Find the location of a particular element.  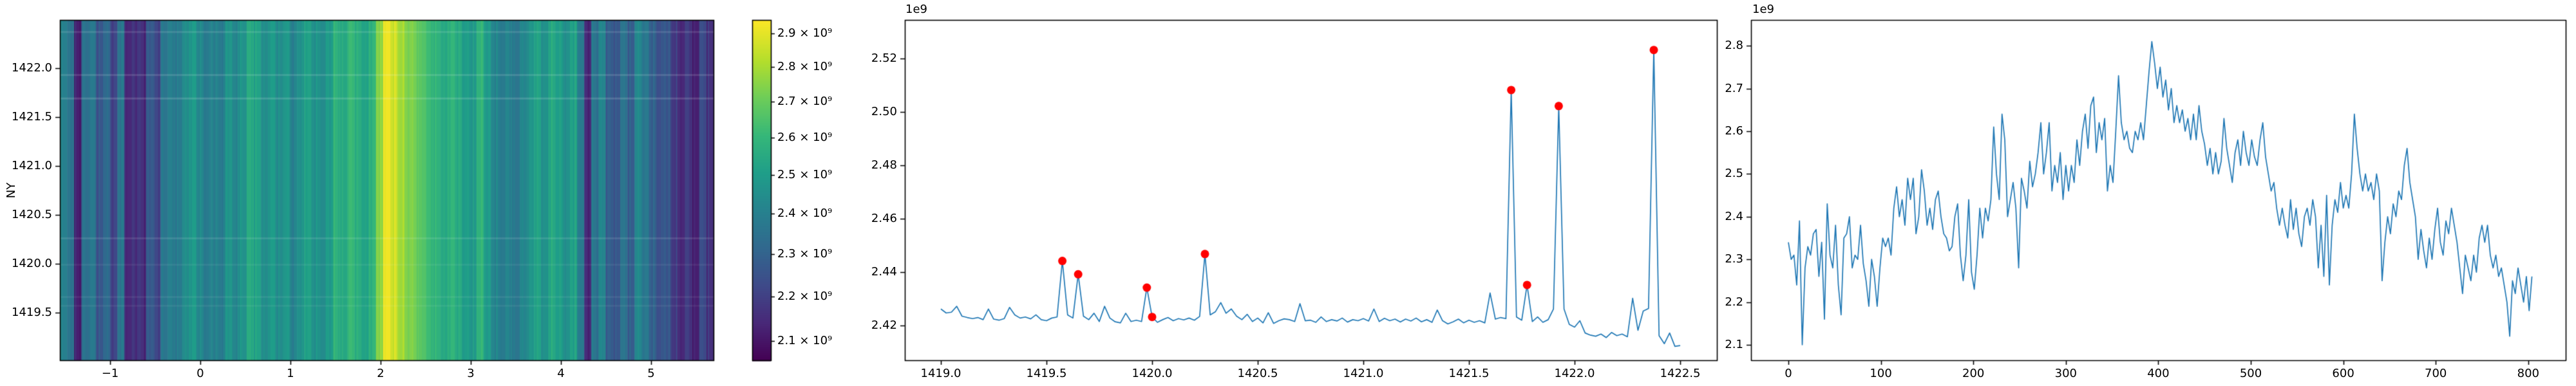

colorbar-tick-label: 2.4 × 10⁹ is located at coordinates (805, 214).